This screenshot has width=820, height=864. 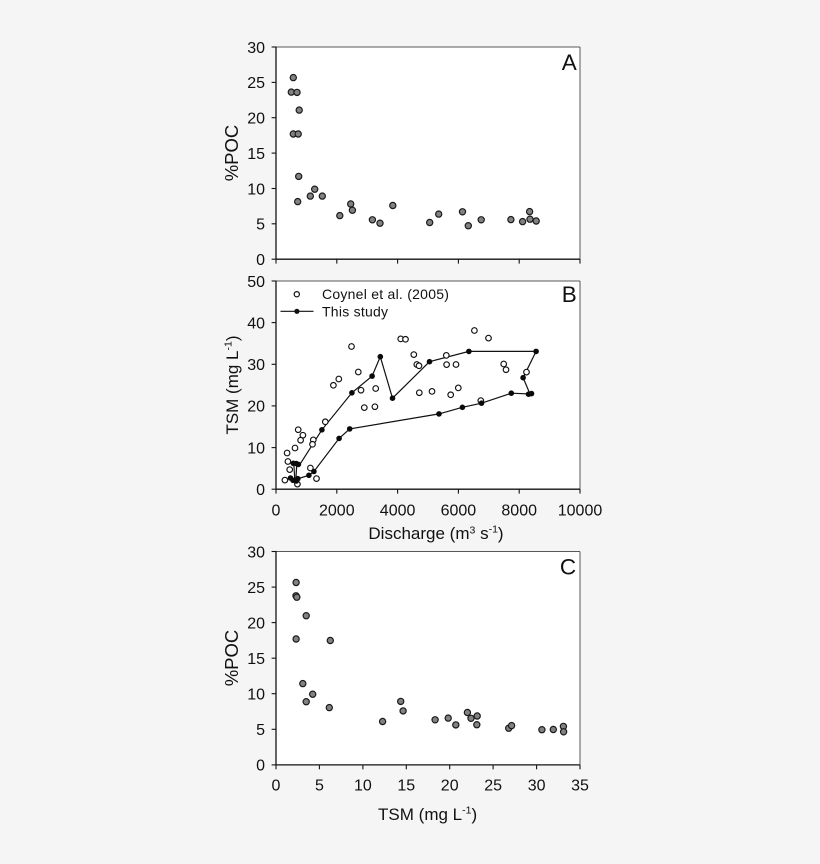 I want to click on svg-text: A, so click(x=569, y=62).